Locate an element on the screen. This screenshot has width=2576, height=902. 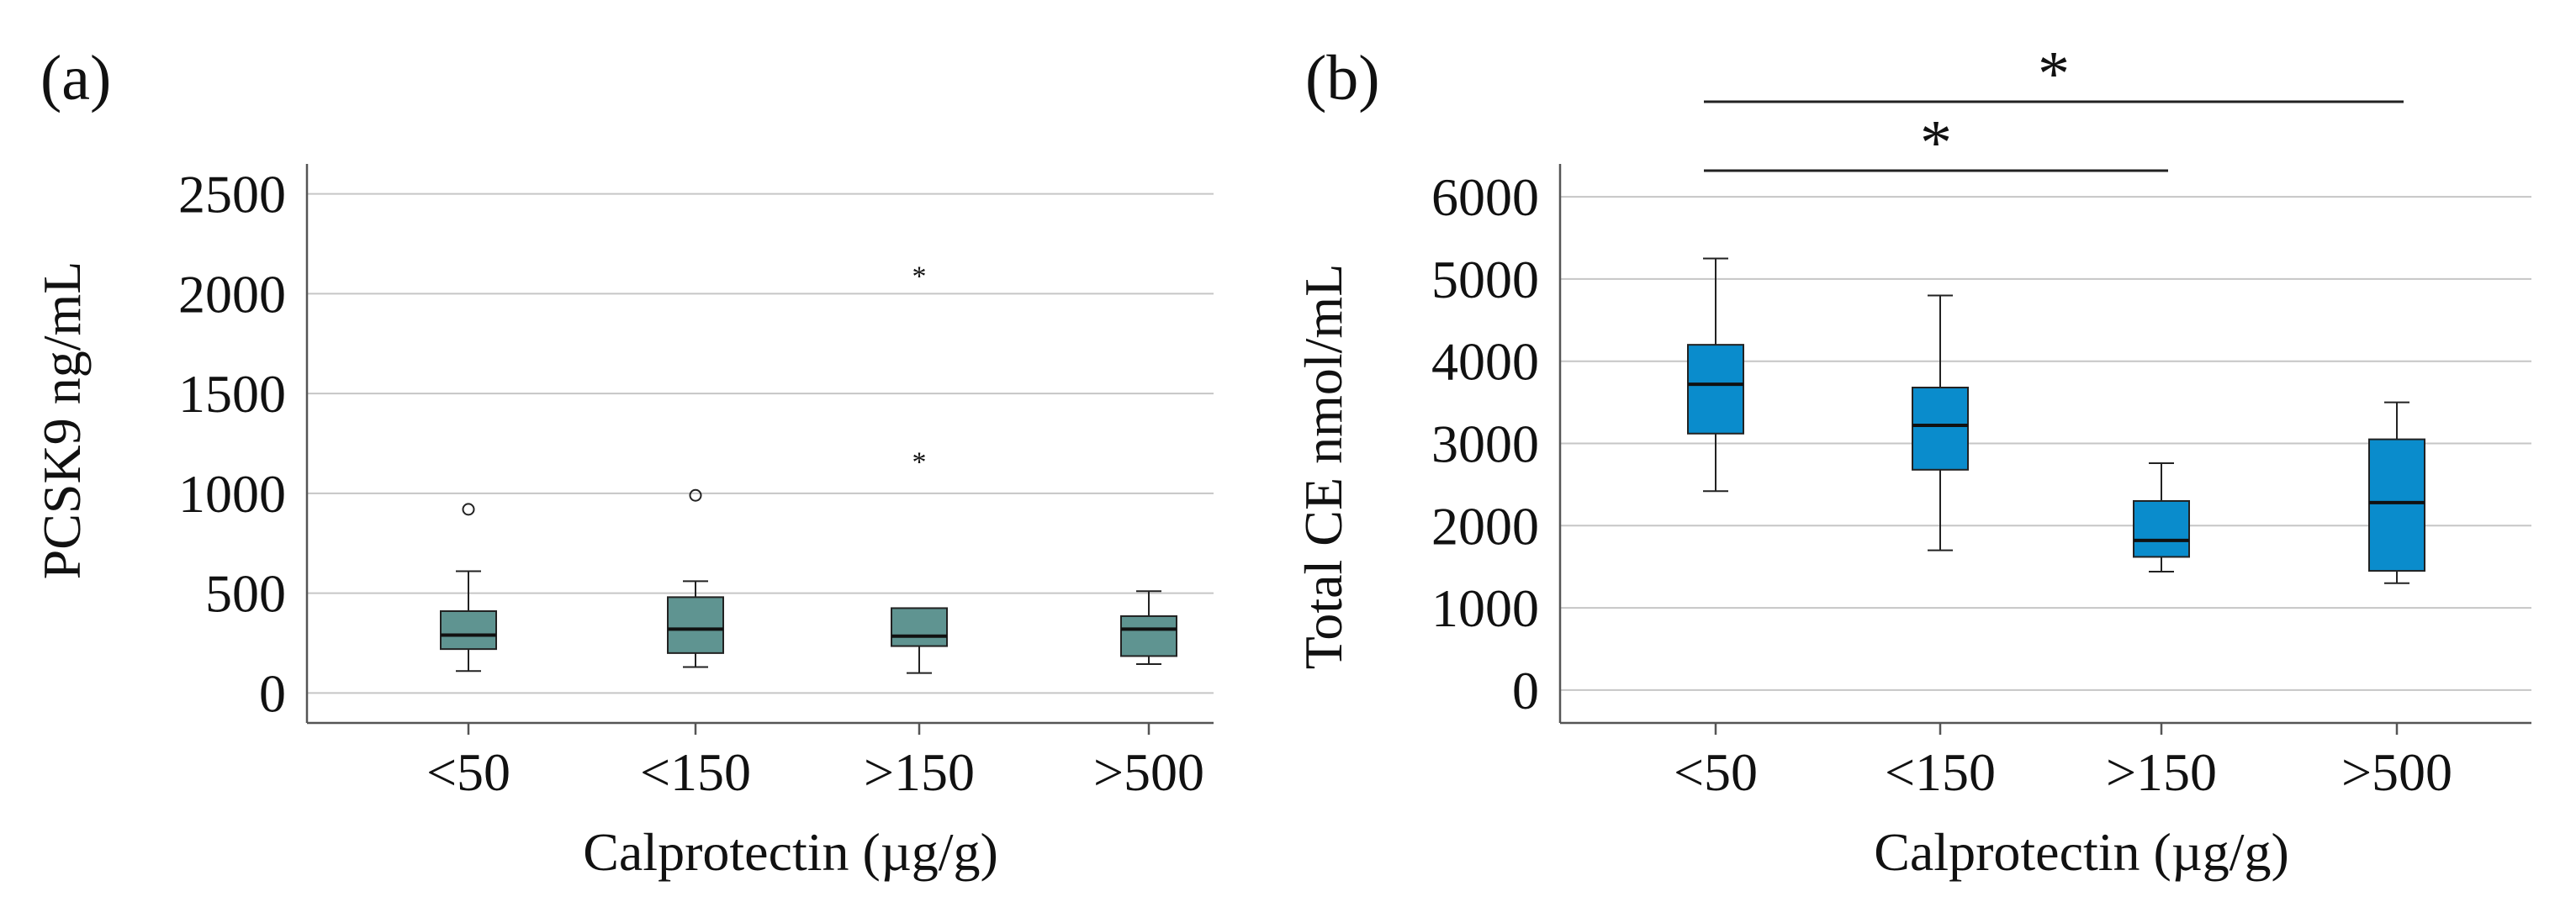
x-axis-title-a: Calprotectin (µg/g) is located at coordinates (790, 852).